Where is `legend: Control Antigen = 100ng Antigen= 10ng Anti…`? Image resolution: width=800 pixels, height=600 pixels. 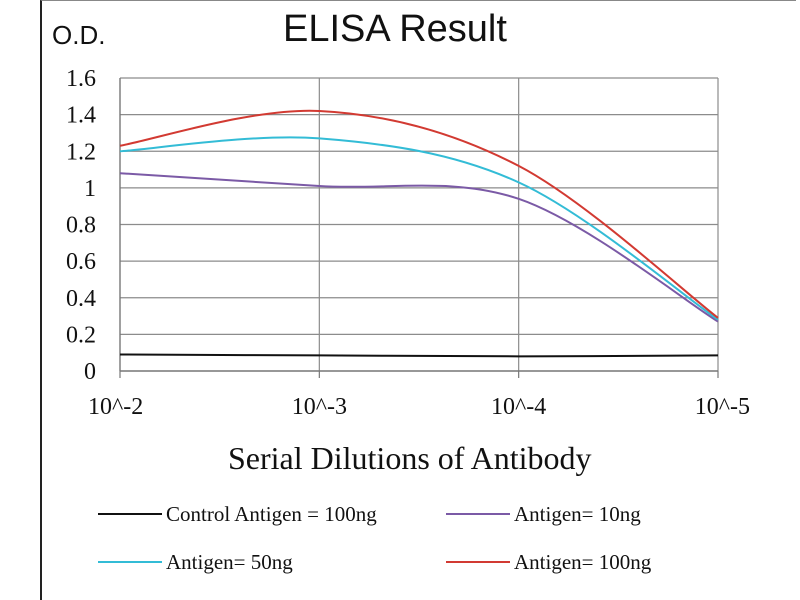
legend: Control Antigen = 100ng Antigen= 10ng Anti… is located at coordinates (375, 538).